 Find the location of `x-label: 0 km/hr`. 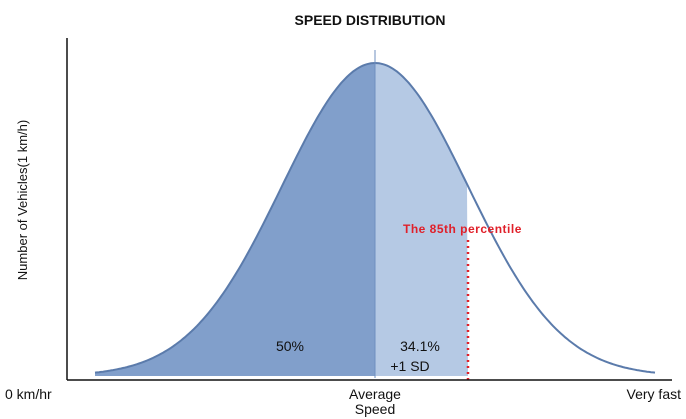

x-label: 0 km/hr is located at coordinates (28, 394).